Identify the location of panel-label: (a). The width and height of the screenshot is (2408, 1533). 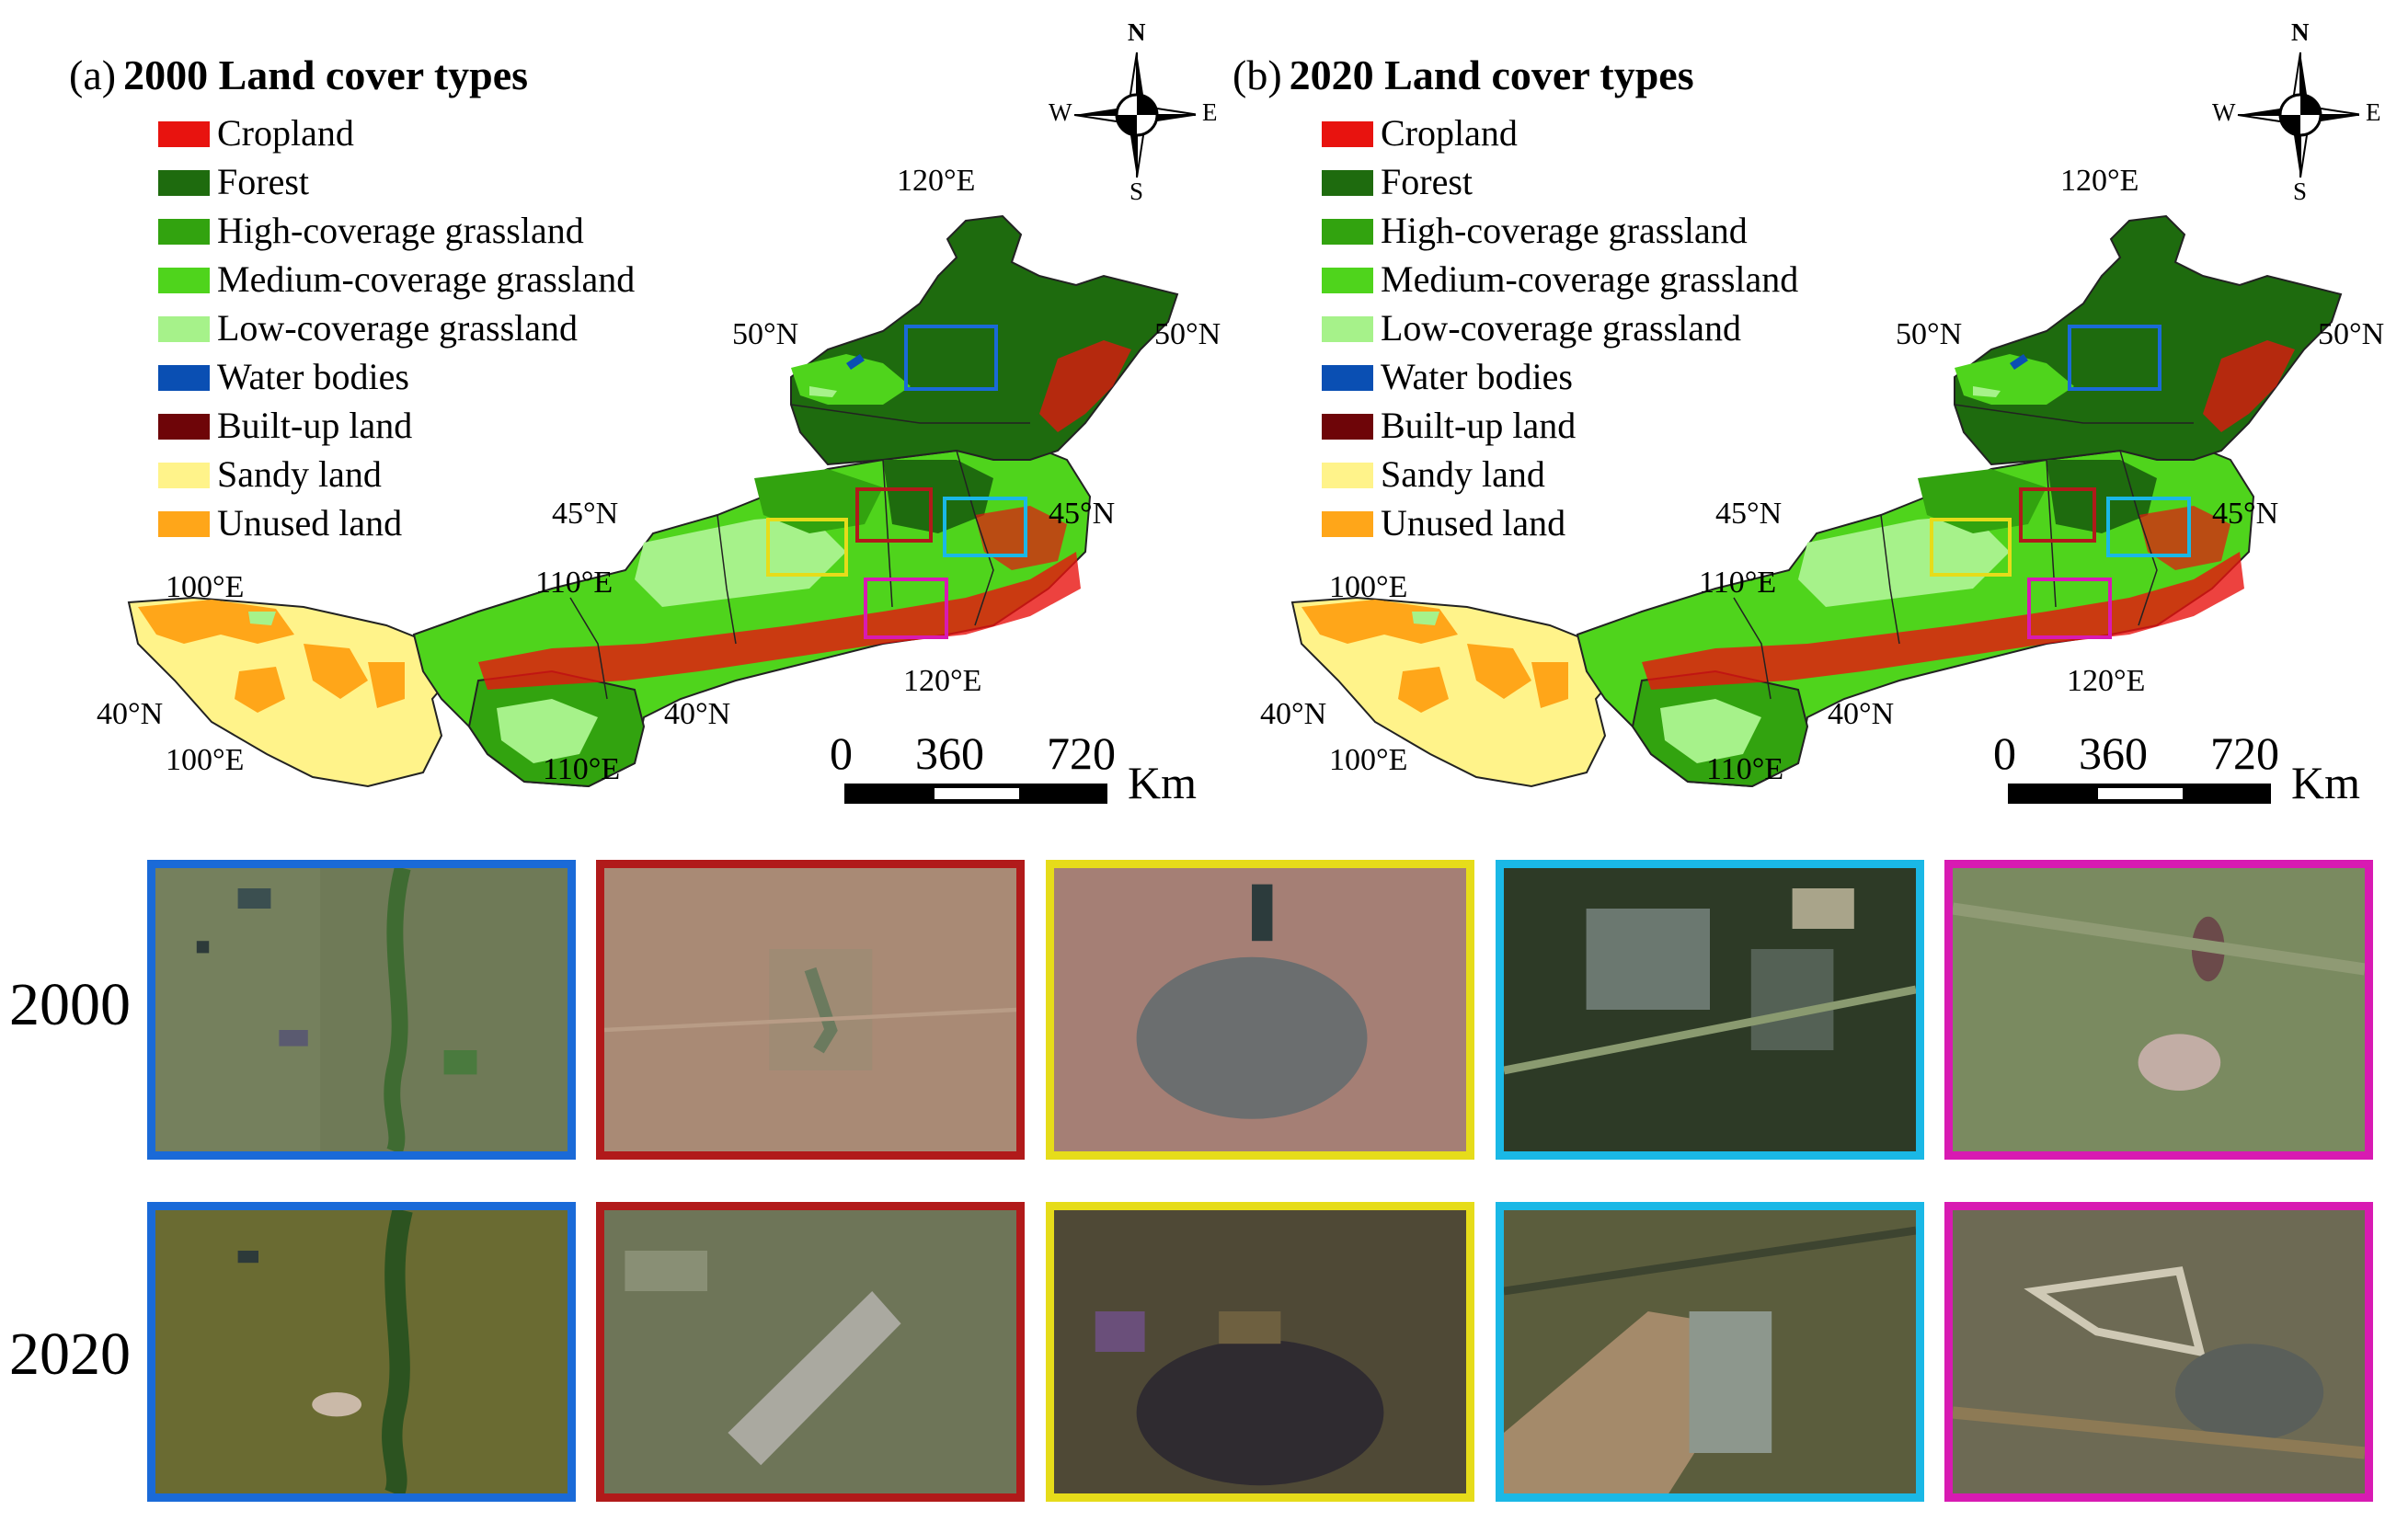
(93, 75).